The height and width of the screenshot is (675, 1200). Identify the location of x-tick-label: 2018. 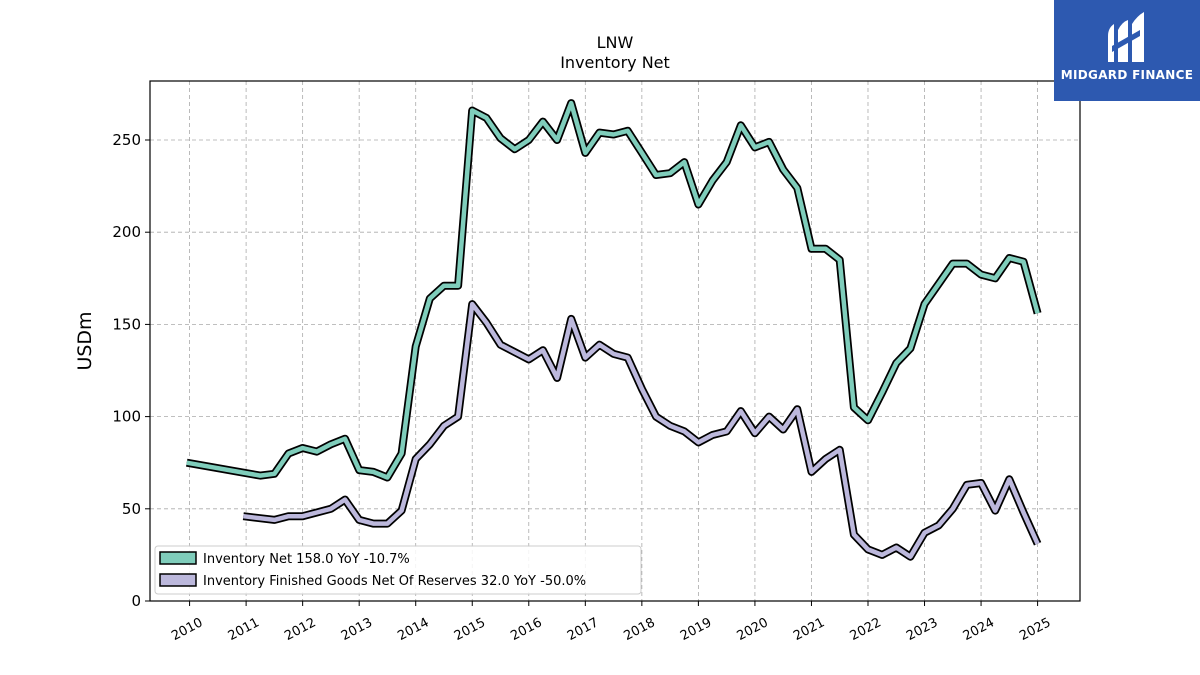
(639, 629).